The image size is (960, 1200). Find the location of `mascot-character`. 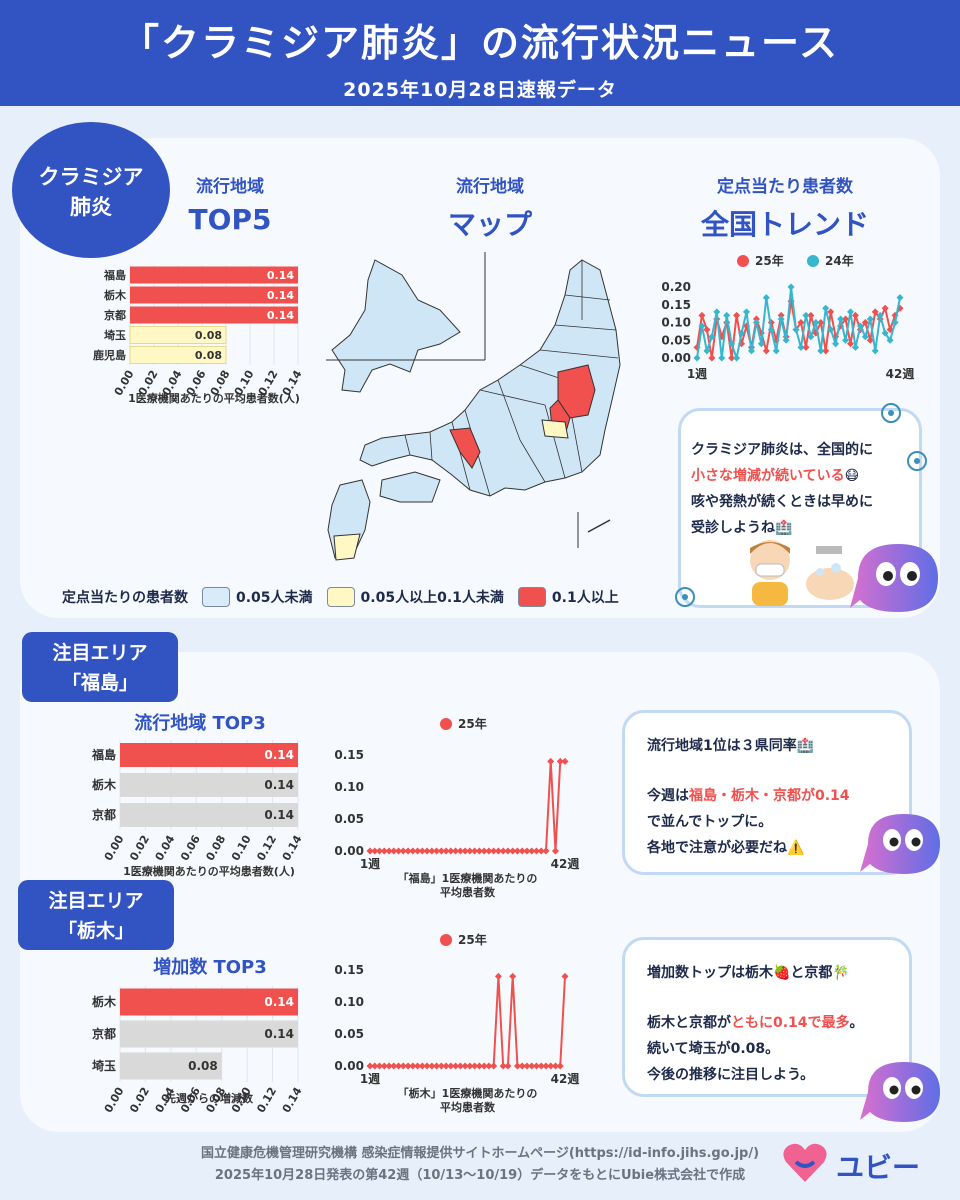

mascot-character is located at coordinates (894, 578).